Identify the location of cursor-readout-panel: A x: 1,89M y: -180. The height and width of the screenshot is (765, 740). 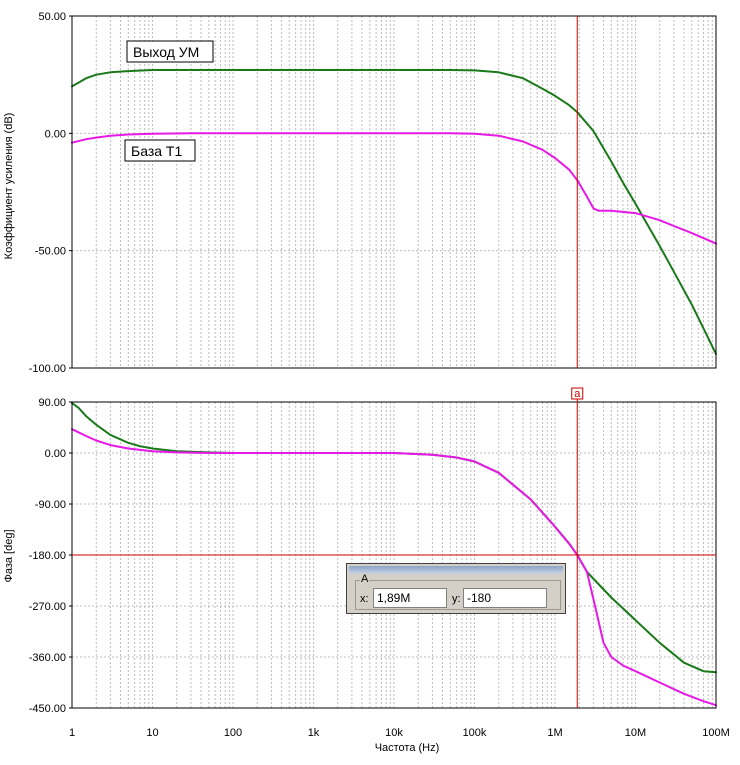
(456, 588).